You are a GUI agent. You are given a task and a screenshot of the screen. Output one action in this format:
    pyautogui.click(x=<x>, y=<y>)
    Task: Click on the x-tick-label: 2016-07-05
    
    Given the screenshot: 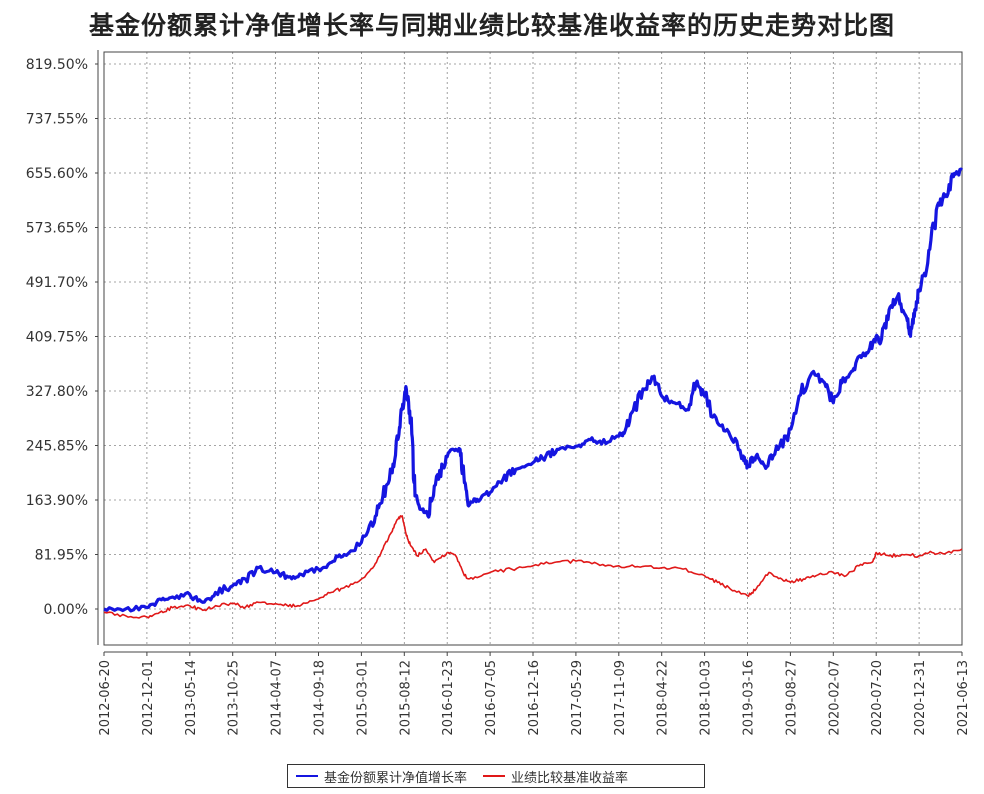 What is the action you would take?
    pyautogui.click(x=491, y=698)
    